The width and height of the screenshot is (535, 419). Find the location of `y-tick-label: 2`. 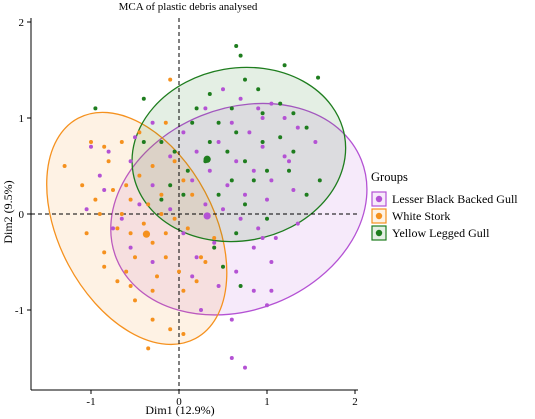

y-tick-label: 2 is located at coordinates (22, 23).